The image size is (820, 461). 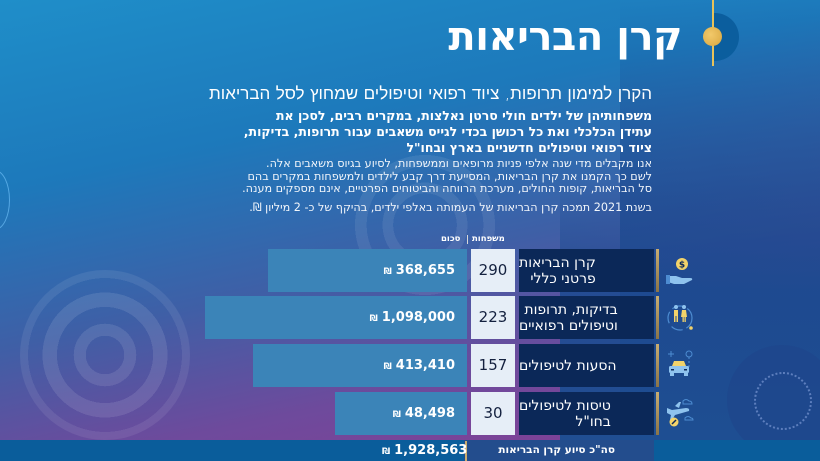 I want to click on total-label: סה"כ סיוע קרן הבריאות, so click(x=556, y=450).